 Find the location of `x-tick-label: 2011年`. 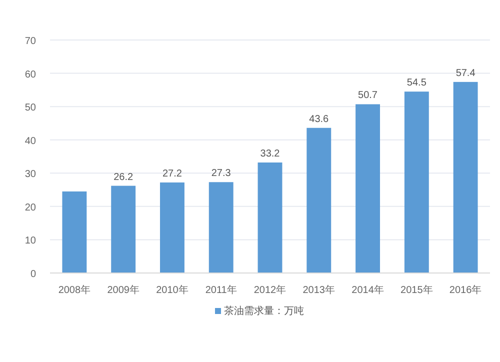

x-tick-label: 2011年 is located at coordinates (221, 290).